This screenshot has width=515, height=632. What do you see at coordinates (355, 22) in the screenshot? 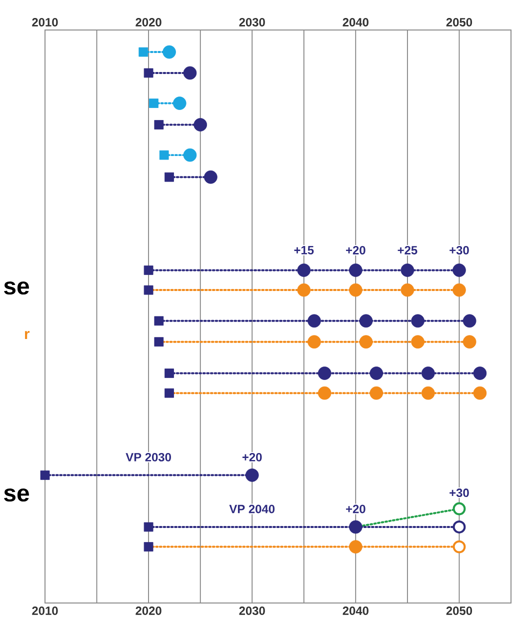
I see `x2-tick-label: 2040` at bounding box center [355, 22].